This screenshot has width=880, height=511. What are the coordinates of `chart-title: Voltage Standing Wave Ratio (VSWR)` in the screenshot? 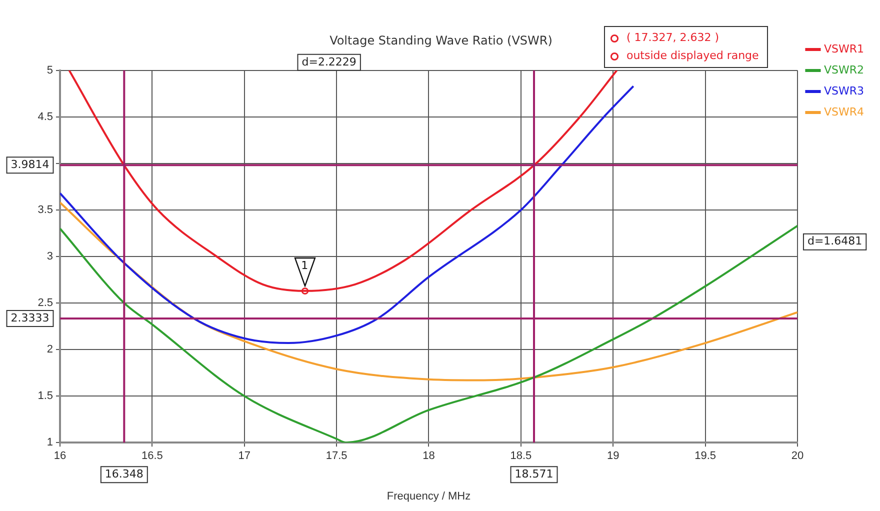 It's located at (441, 40).